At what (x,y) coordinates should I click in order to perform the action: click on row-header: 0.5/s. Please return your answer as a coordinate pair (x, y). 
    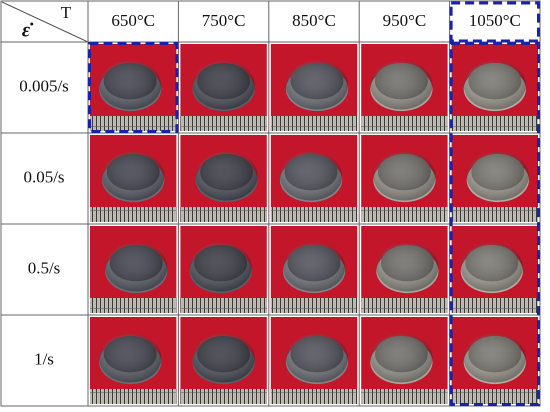
    Looking at the image, I should click on (44, 267).